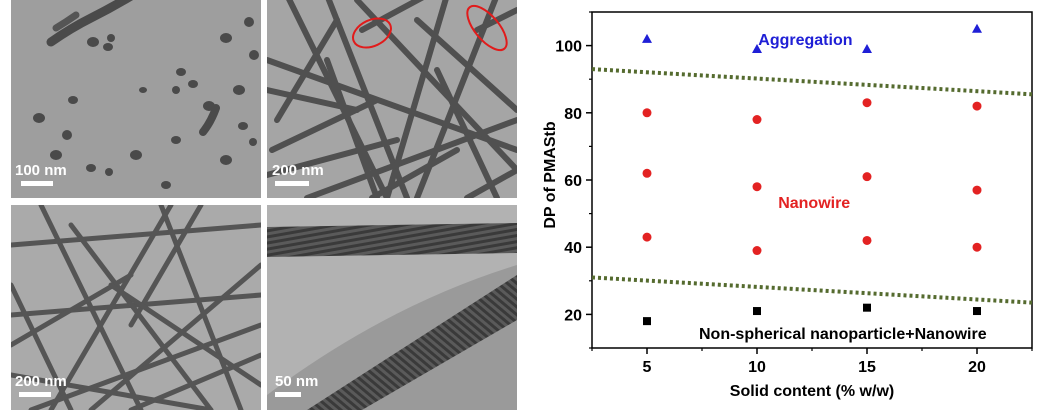 The width and height of the screenshot is (1041, 410). Describe the element at coordinates (573, 114) in the screenshot. I see `y-tick-label: 80` at that location.